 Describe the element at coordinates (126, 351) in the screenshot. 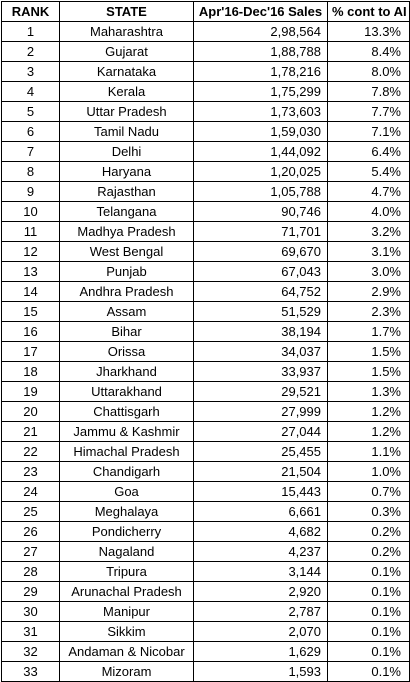

I see `state-cell: Orissa` at that location.